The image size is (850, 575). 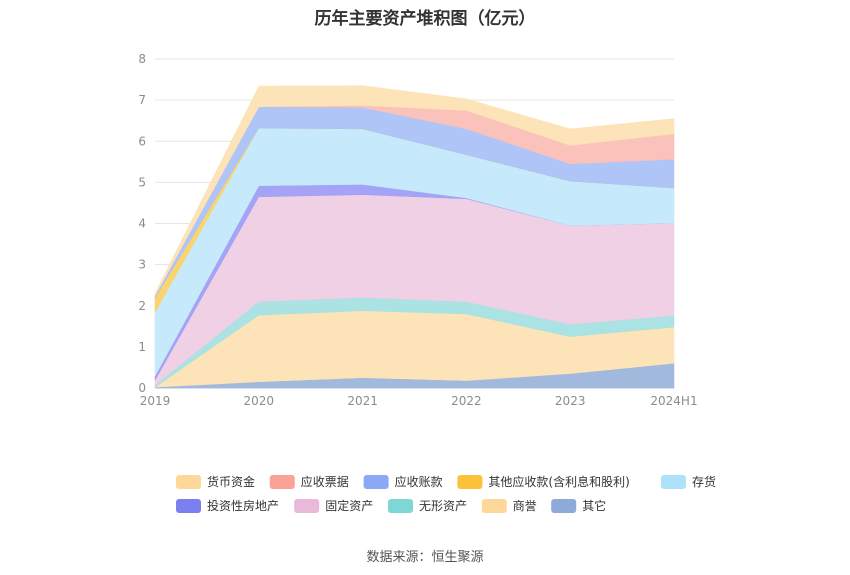 What do you see at coordinates (142, 388) in the screenshot?
I see `y-tick-label: 0` at bounding box center [142, 388].